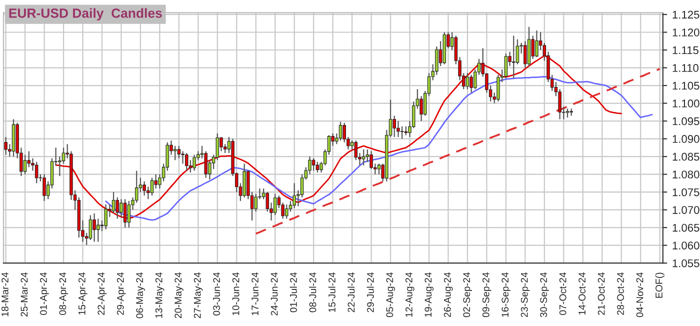  Describe the element at coordinates (236, 294) in the screenshot. I see `x-tick-label: 10-Jun-24` at that location.